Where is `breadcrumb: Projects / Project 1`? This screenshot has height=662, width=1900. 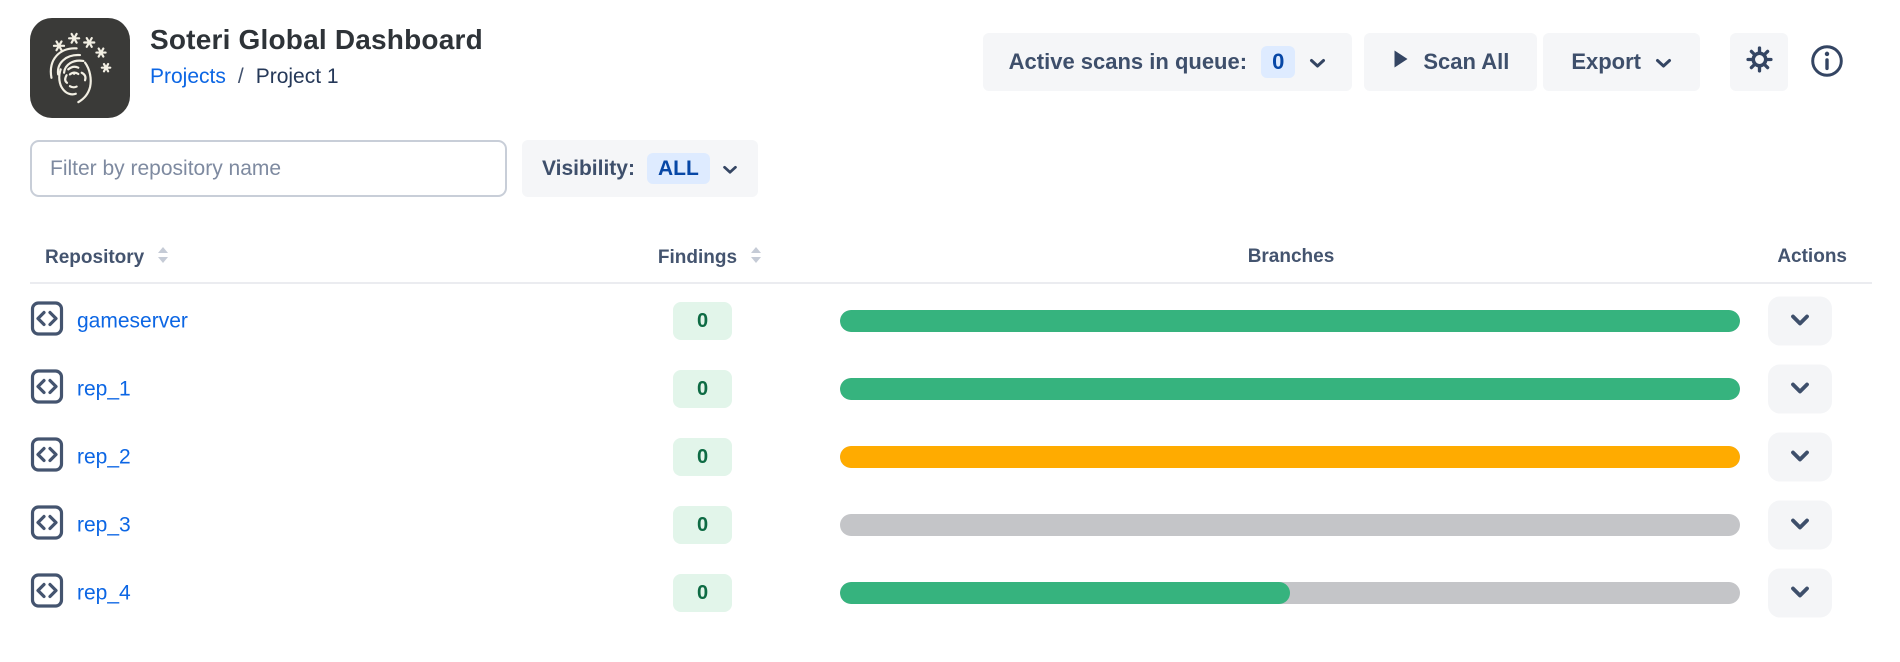
breadcrumb: Projects / Project 1 is located at coordinates (316, 77).